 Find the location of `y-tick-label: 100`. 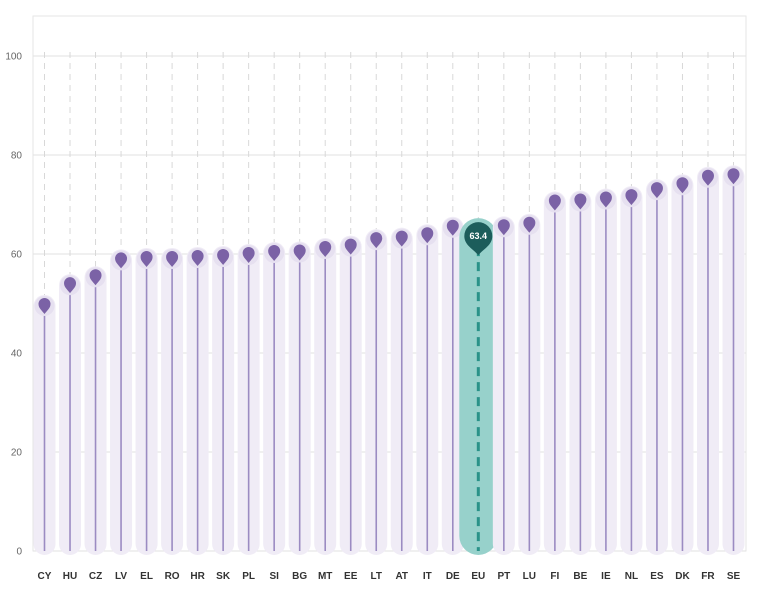

y-tick-label: 100 is located at coordinates (13, 57).